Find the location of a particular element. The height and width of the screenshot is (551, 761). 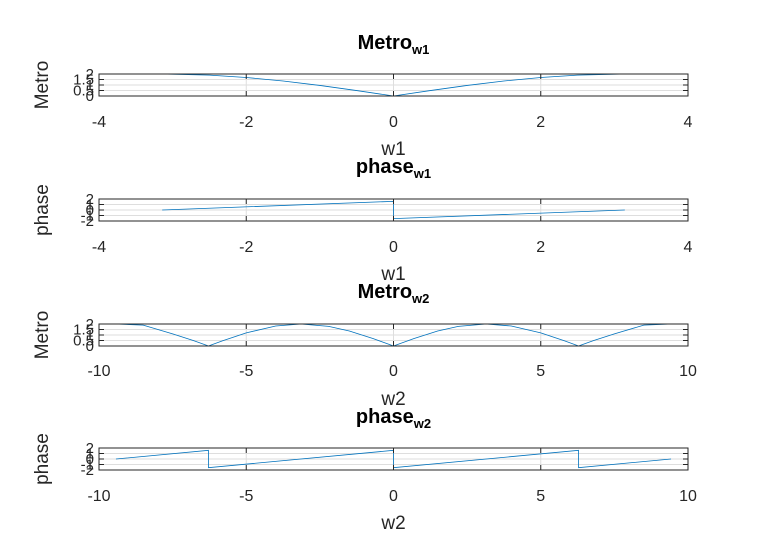

chart-title: Metrow1 is located at coordinates (394, 44).